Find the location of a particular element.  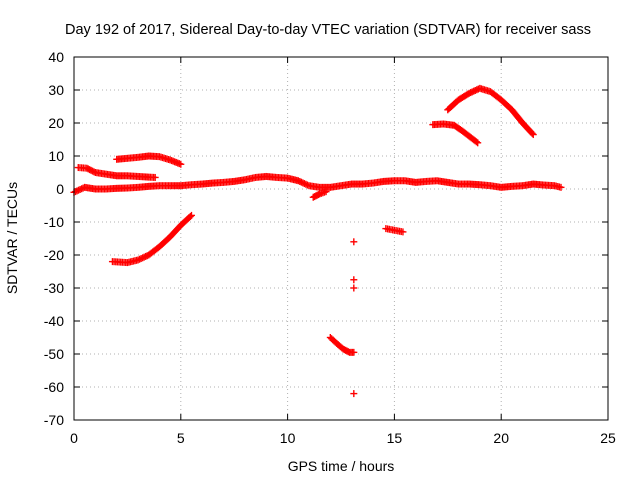

y-tick-label: 20 is located at coordinates (56, 123).